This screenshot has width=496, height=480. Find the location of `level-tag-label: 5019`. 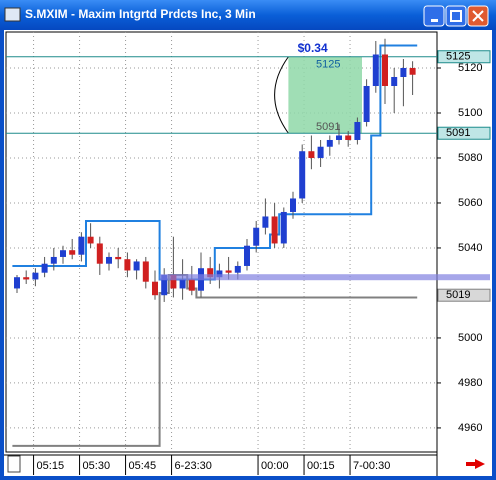

level-tag-label: 5019 is located at coordinates (458, 295).